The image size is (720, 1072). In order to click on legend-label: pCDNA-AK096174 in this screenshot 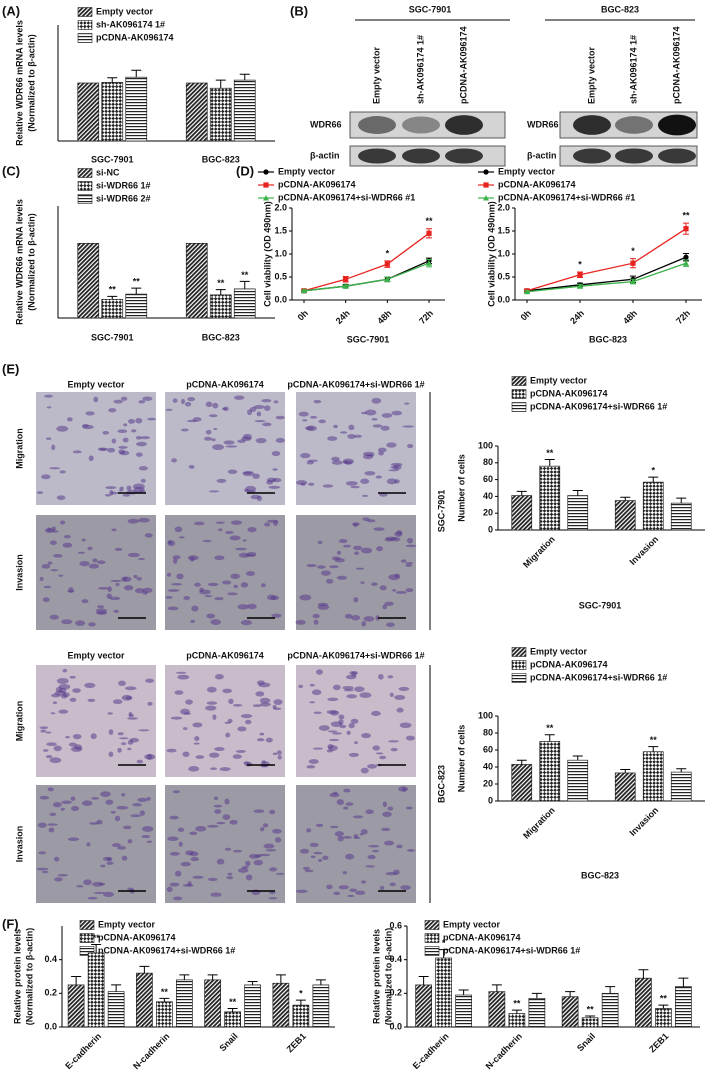, I will do `click(569, 664)`.